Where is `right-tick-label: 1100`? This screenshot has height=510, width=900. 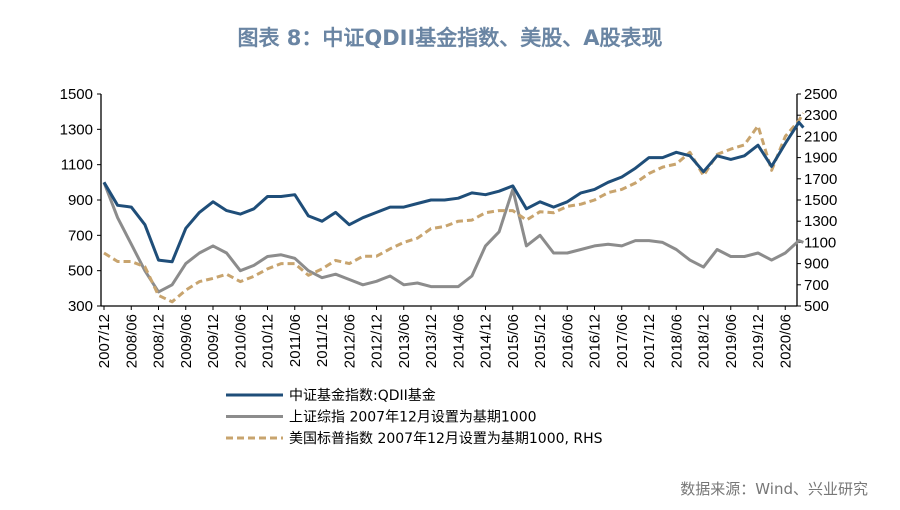 right-tick-label: 1100 is located at coordinates (820, 242).